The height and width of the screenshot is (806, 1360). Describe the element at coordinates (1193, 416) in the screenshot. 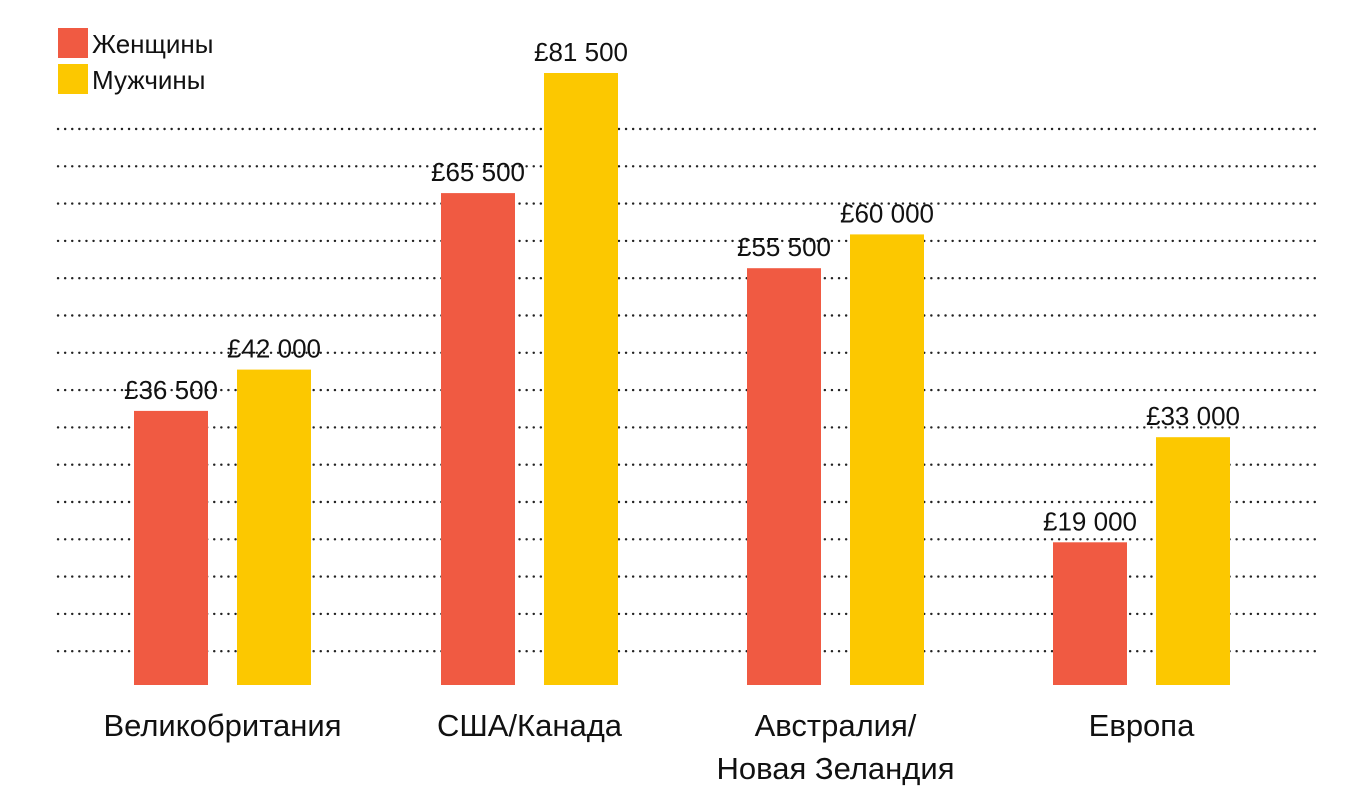

I see `value-label-men-3: £33 000` at that location.